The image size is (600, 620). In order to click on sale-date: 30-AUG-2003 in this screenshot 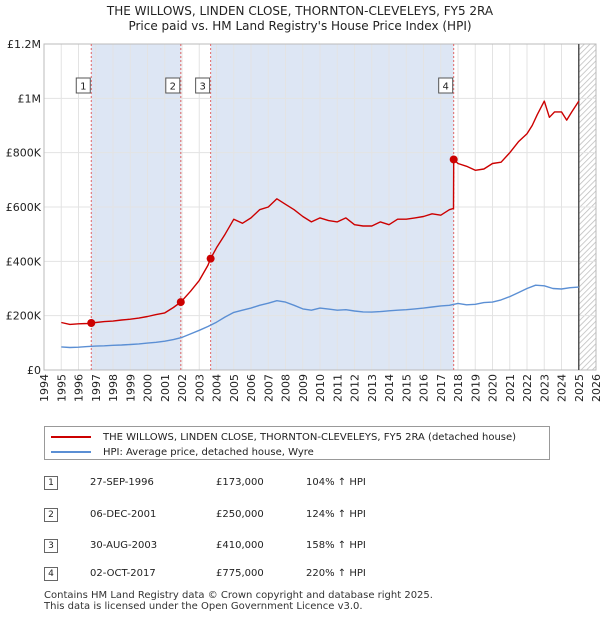, I will do `click(124, 545)`.